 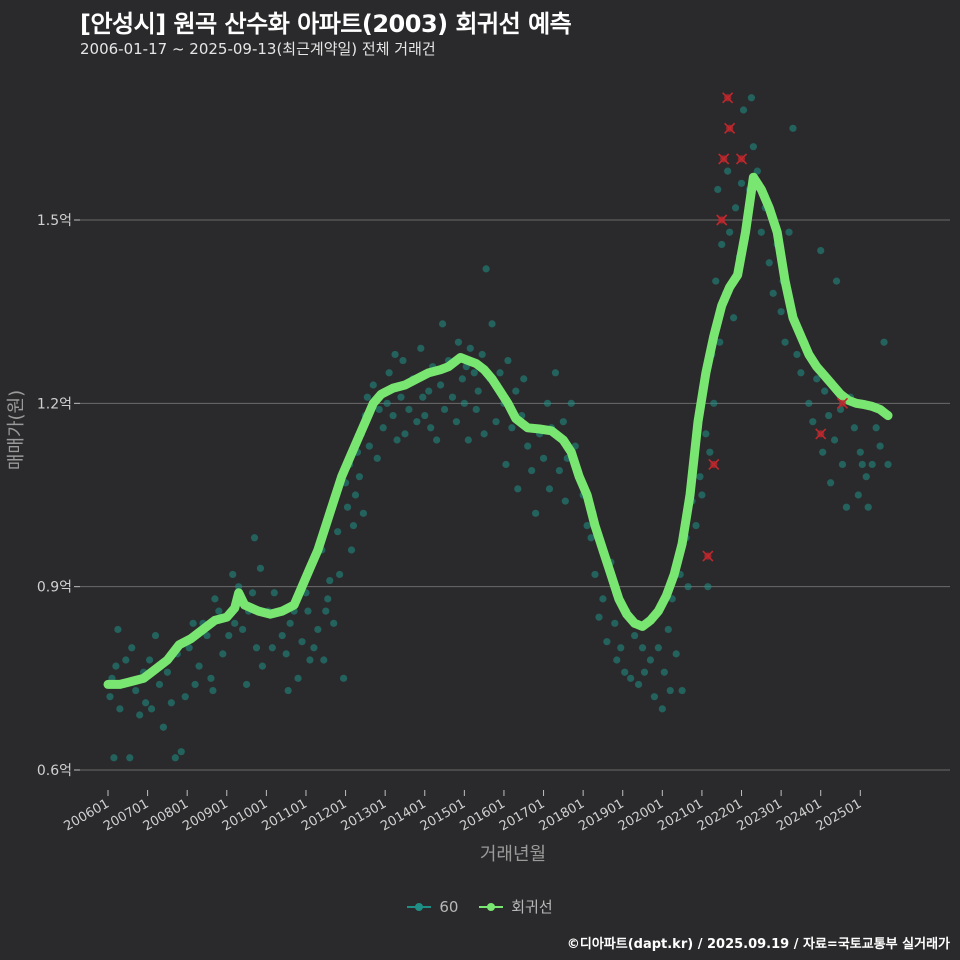 I want to click on chart-subtitle: 2006-01-17 ~ 2025-09-13(최근계약일) 전체 거래건, so click(x=258, y=49).